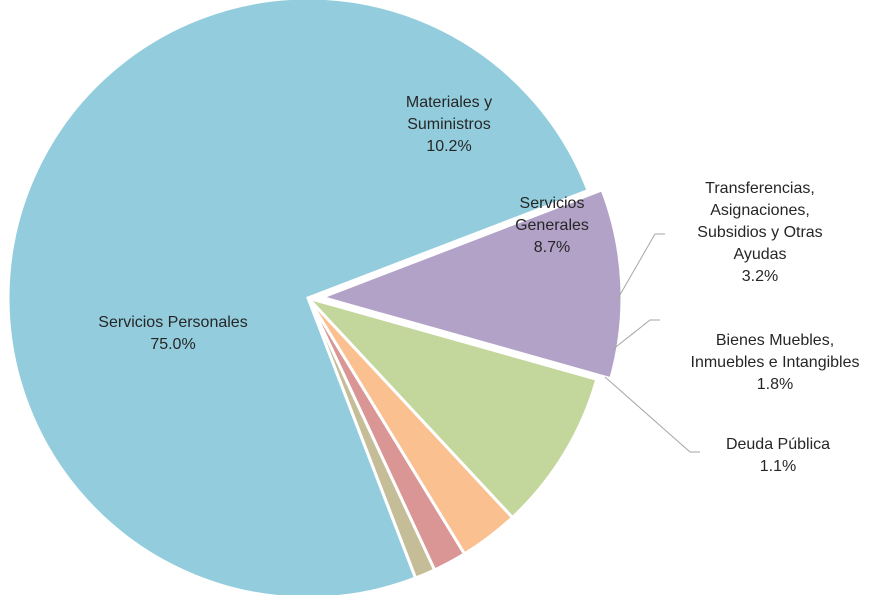  I want to click on slice-value-label: 10.2%, so click(448, 146).